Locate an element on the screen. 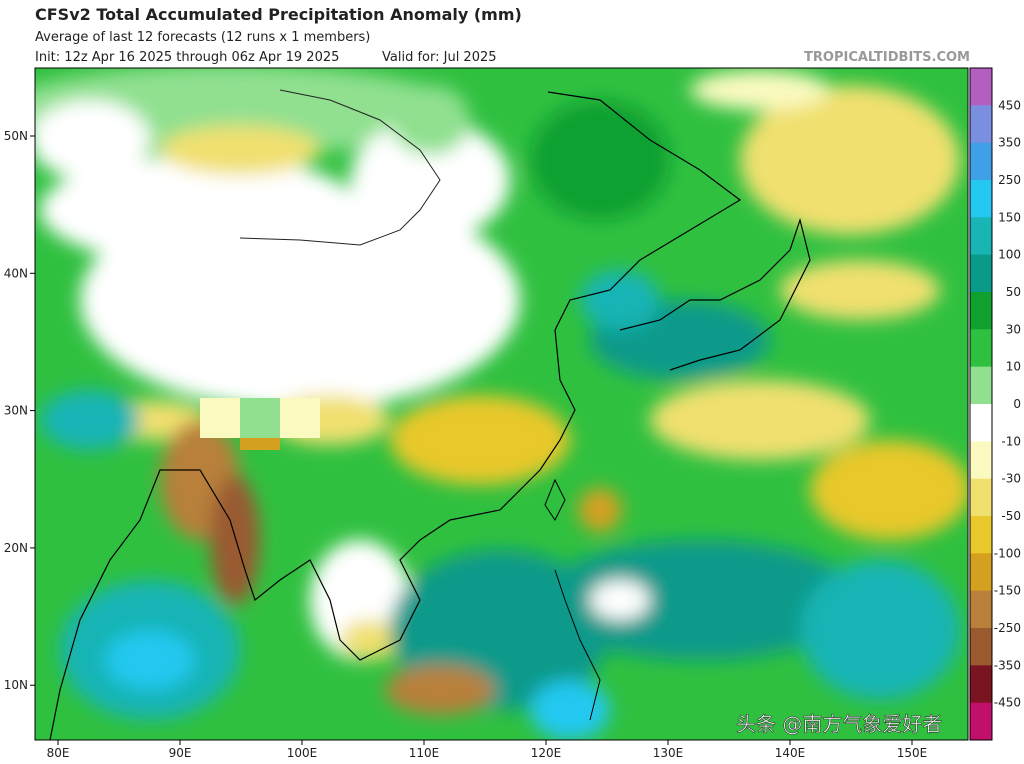  colorbar-label: -10 is located at coordinates (1011, 441).